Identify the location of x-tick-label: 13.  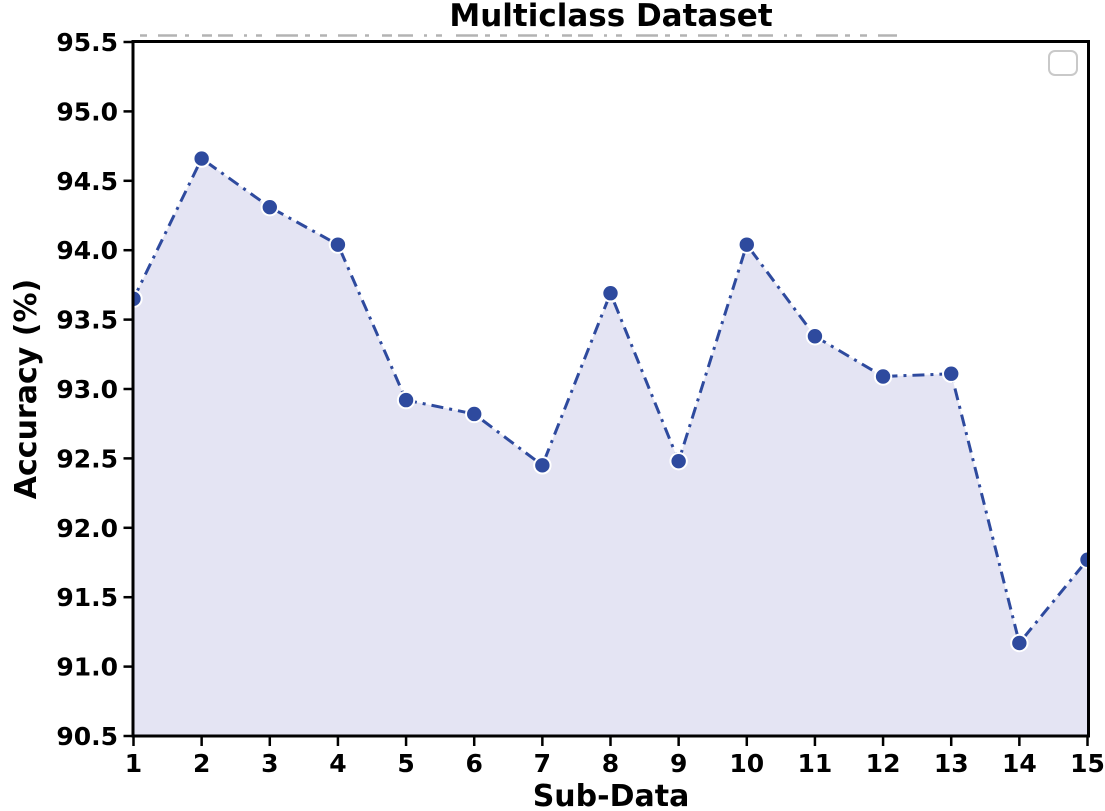
(951, 763).